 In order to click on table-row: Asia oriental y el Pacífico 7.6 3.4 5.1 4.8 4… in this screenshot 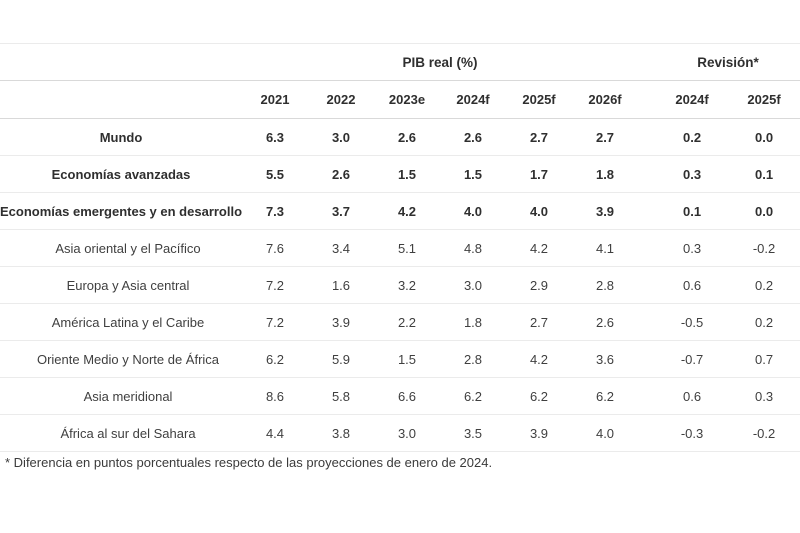, I will do `click(400, 248)`.